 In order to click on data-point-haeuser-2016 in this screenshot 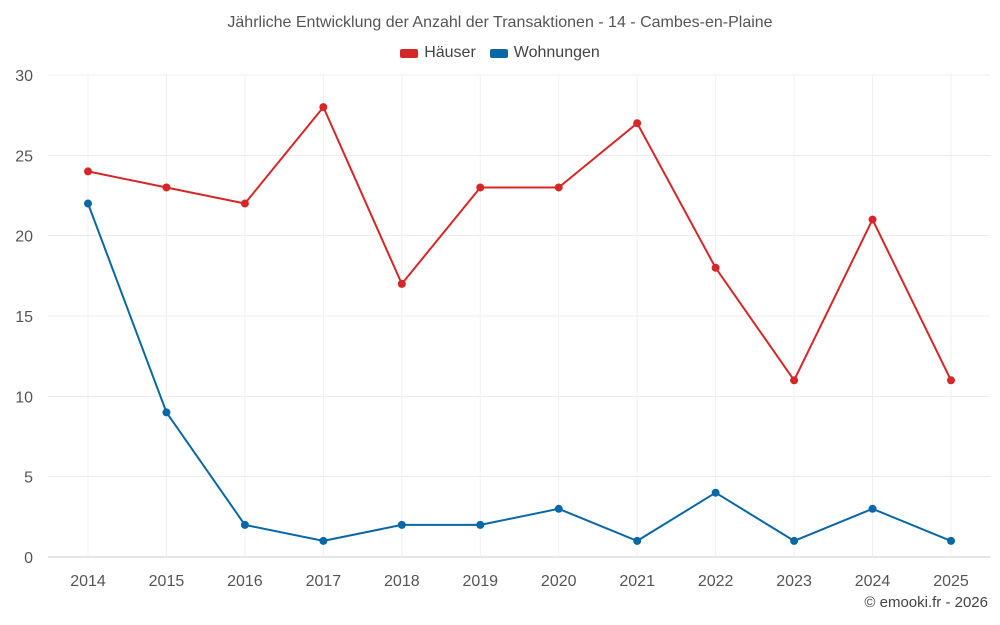, I will do `click(244, 203)`.